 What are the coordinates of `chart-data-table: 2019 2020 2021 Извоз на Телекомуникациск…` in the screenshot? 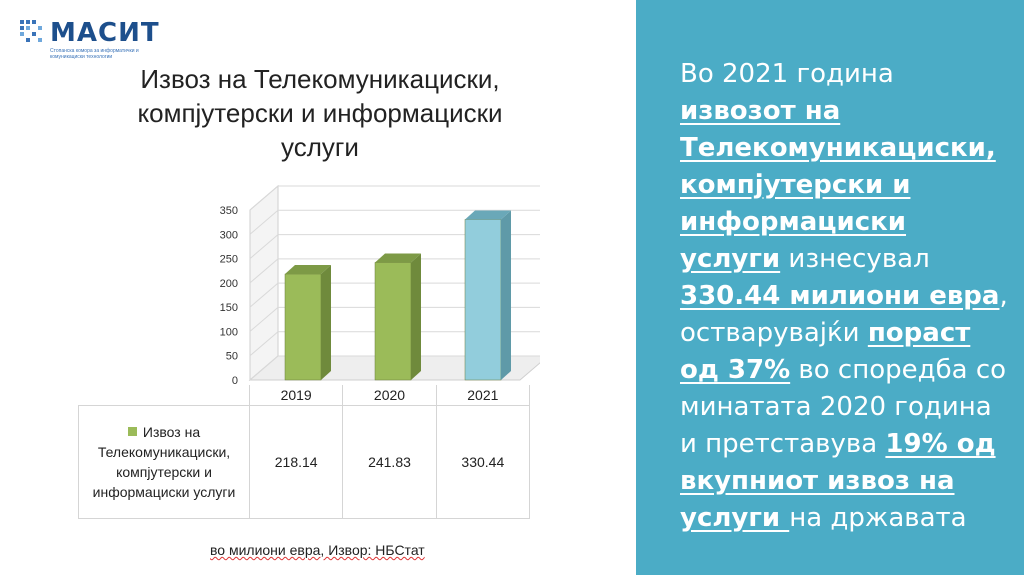 It's located at (304, 452).